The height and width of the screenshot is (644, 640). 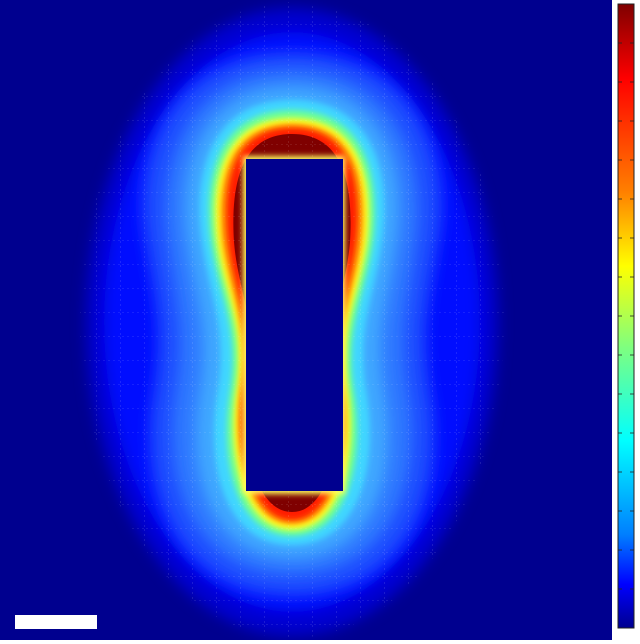 I want to click on colorbar, so click(x=626, y=320).